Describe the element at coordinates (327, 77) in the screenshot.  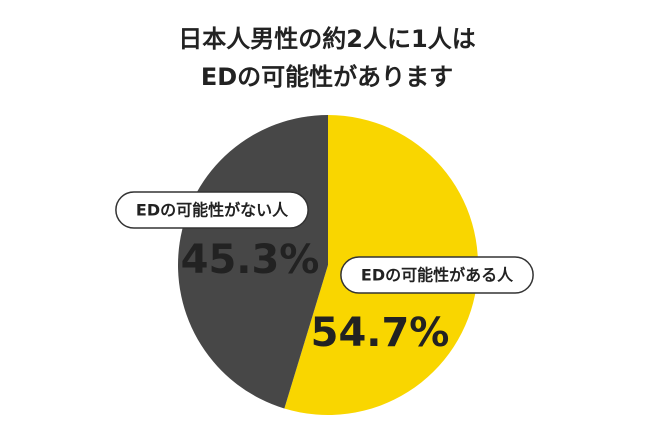
I see `chart-title: EDの可能性があります` at that location.